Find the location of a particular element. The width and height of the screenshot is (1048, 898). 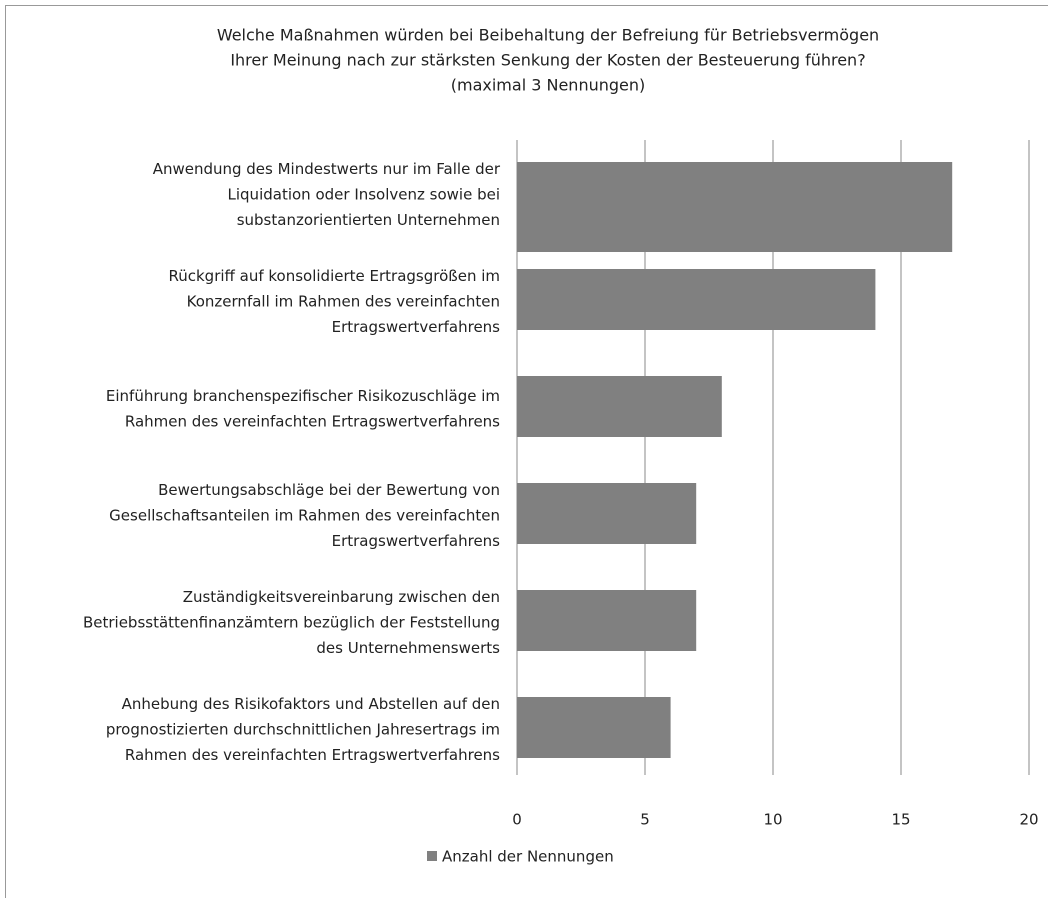

x-tick-label: 5 is located at coordinates (645, 820).